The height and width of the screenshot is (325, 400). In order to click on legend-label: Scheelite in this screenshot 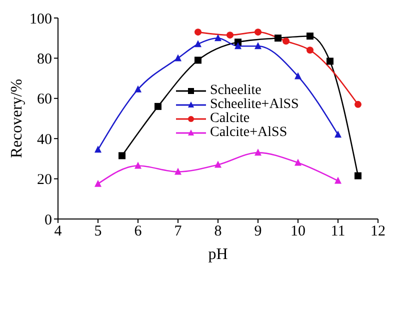, I will do `click(236, 90)`.